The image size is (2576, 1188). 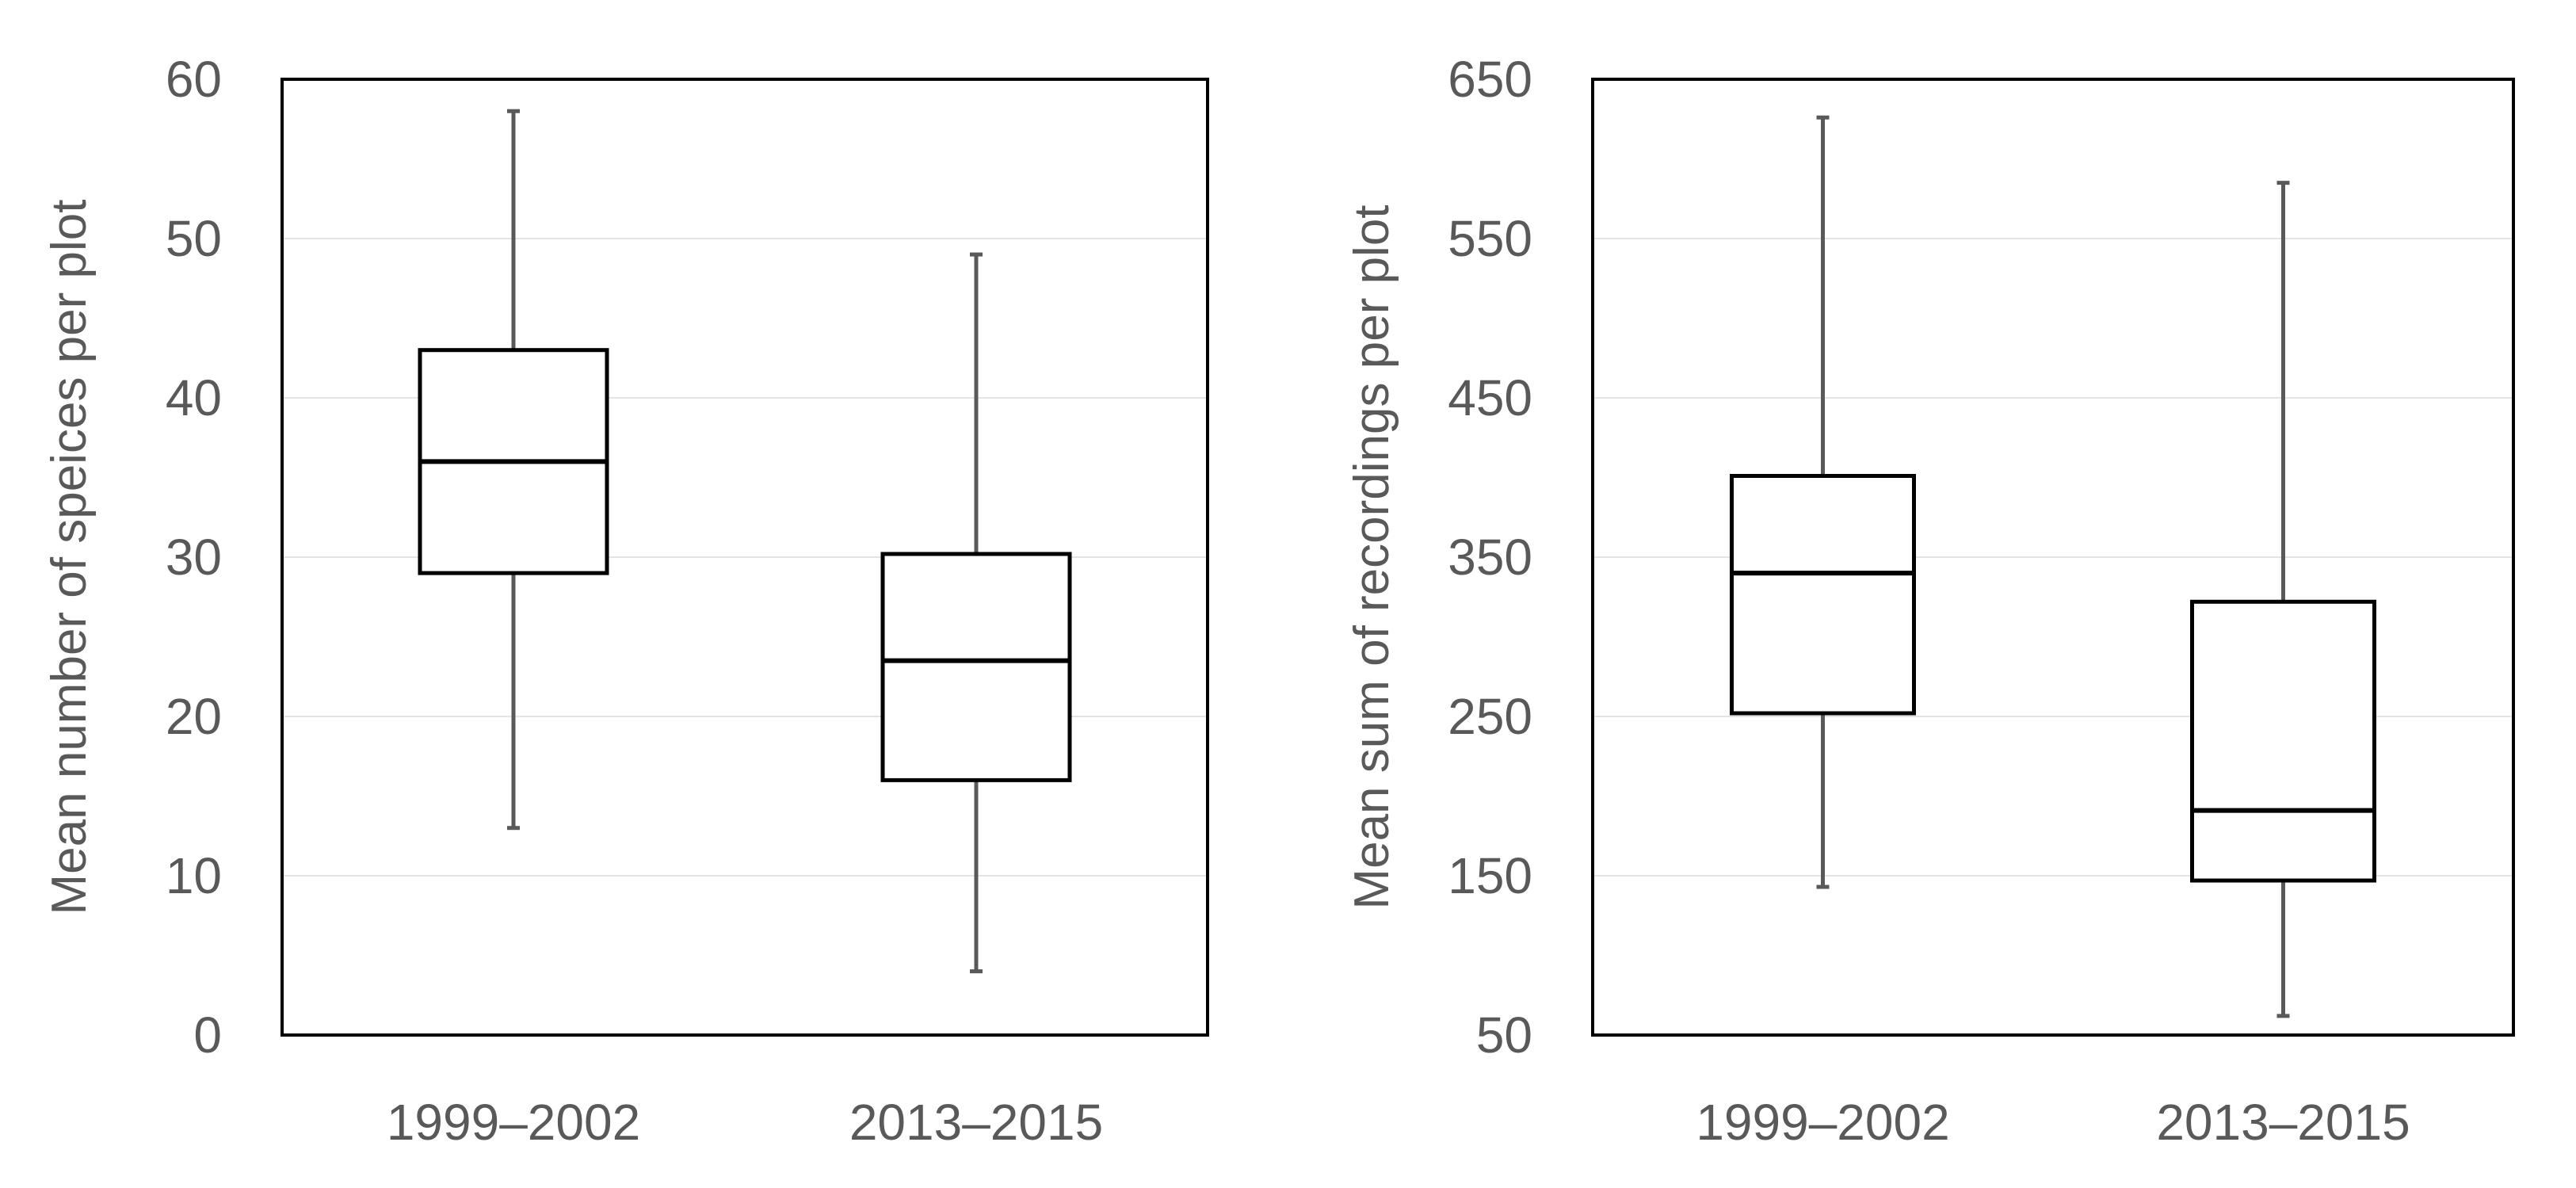 What do you see at coordinates (1490, 79) in the screenshot?
I see `y-tick-label: 650` at bounding box center [1490, 79].